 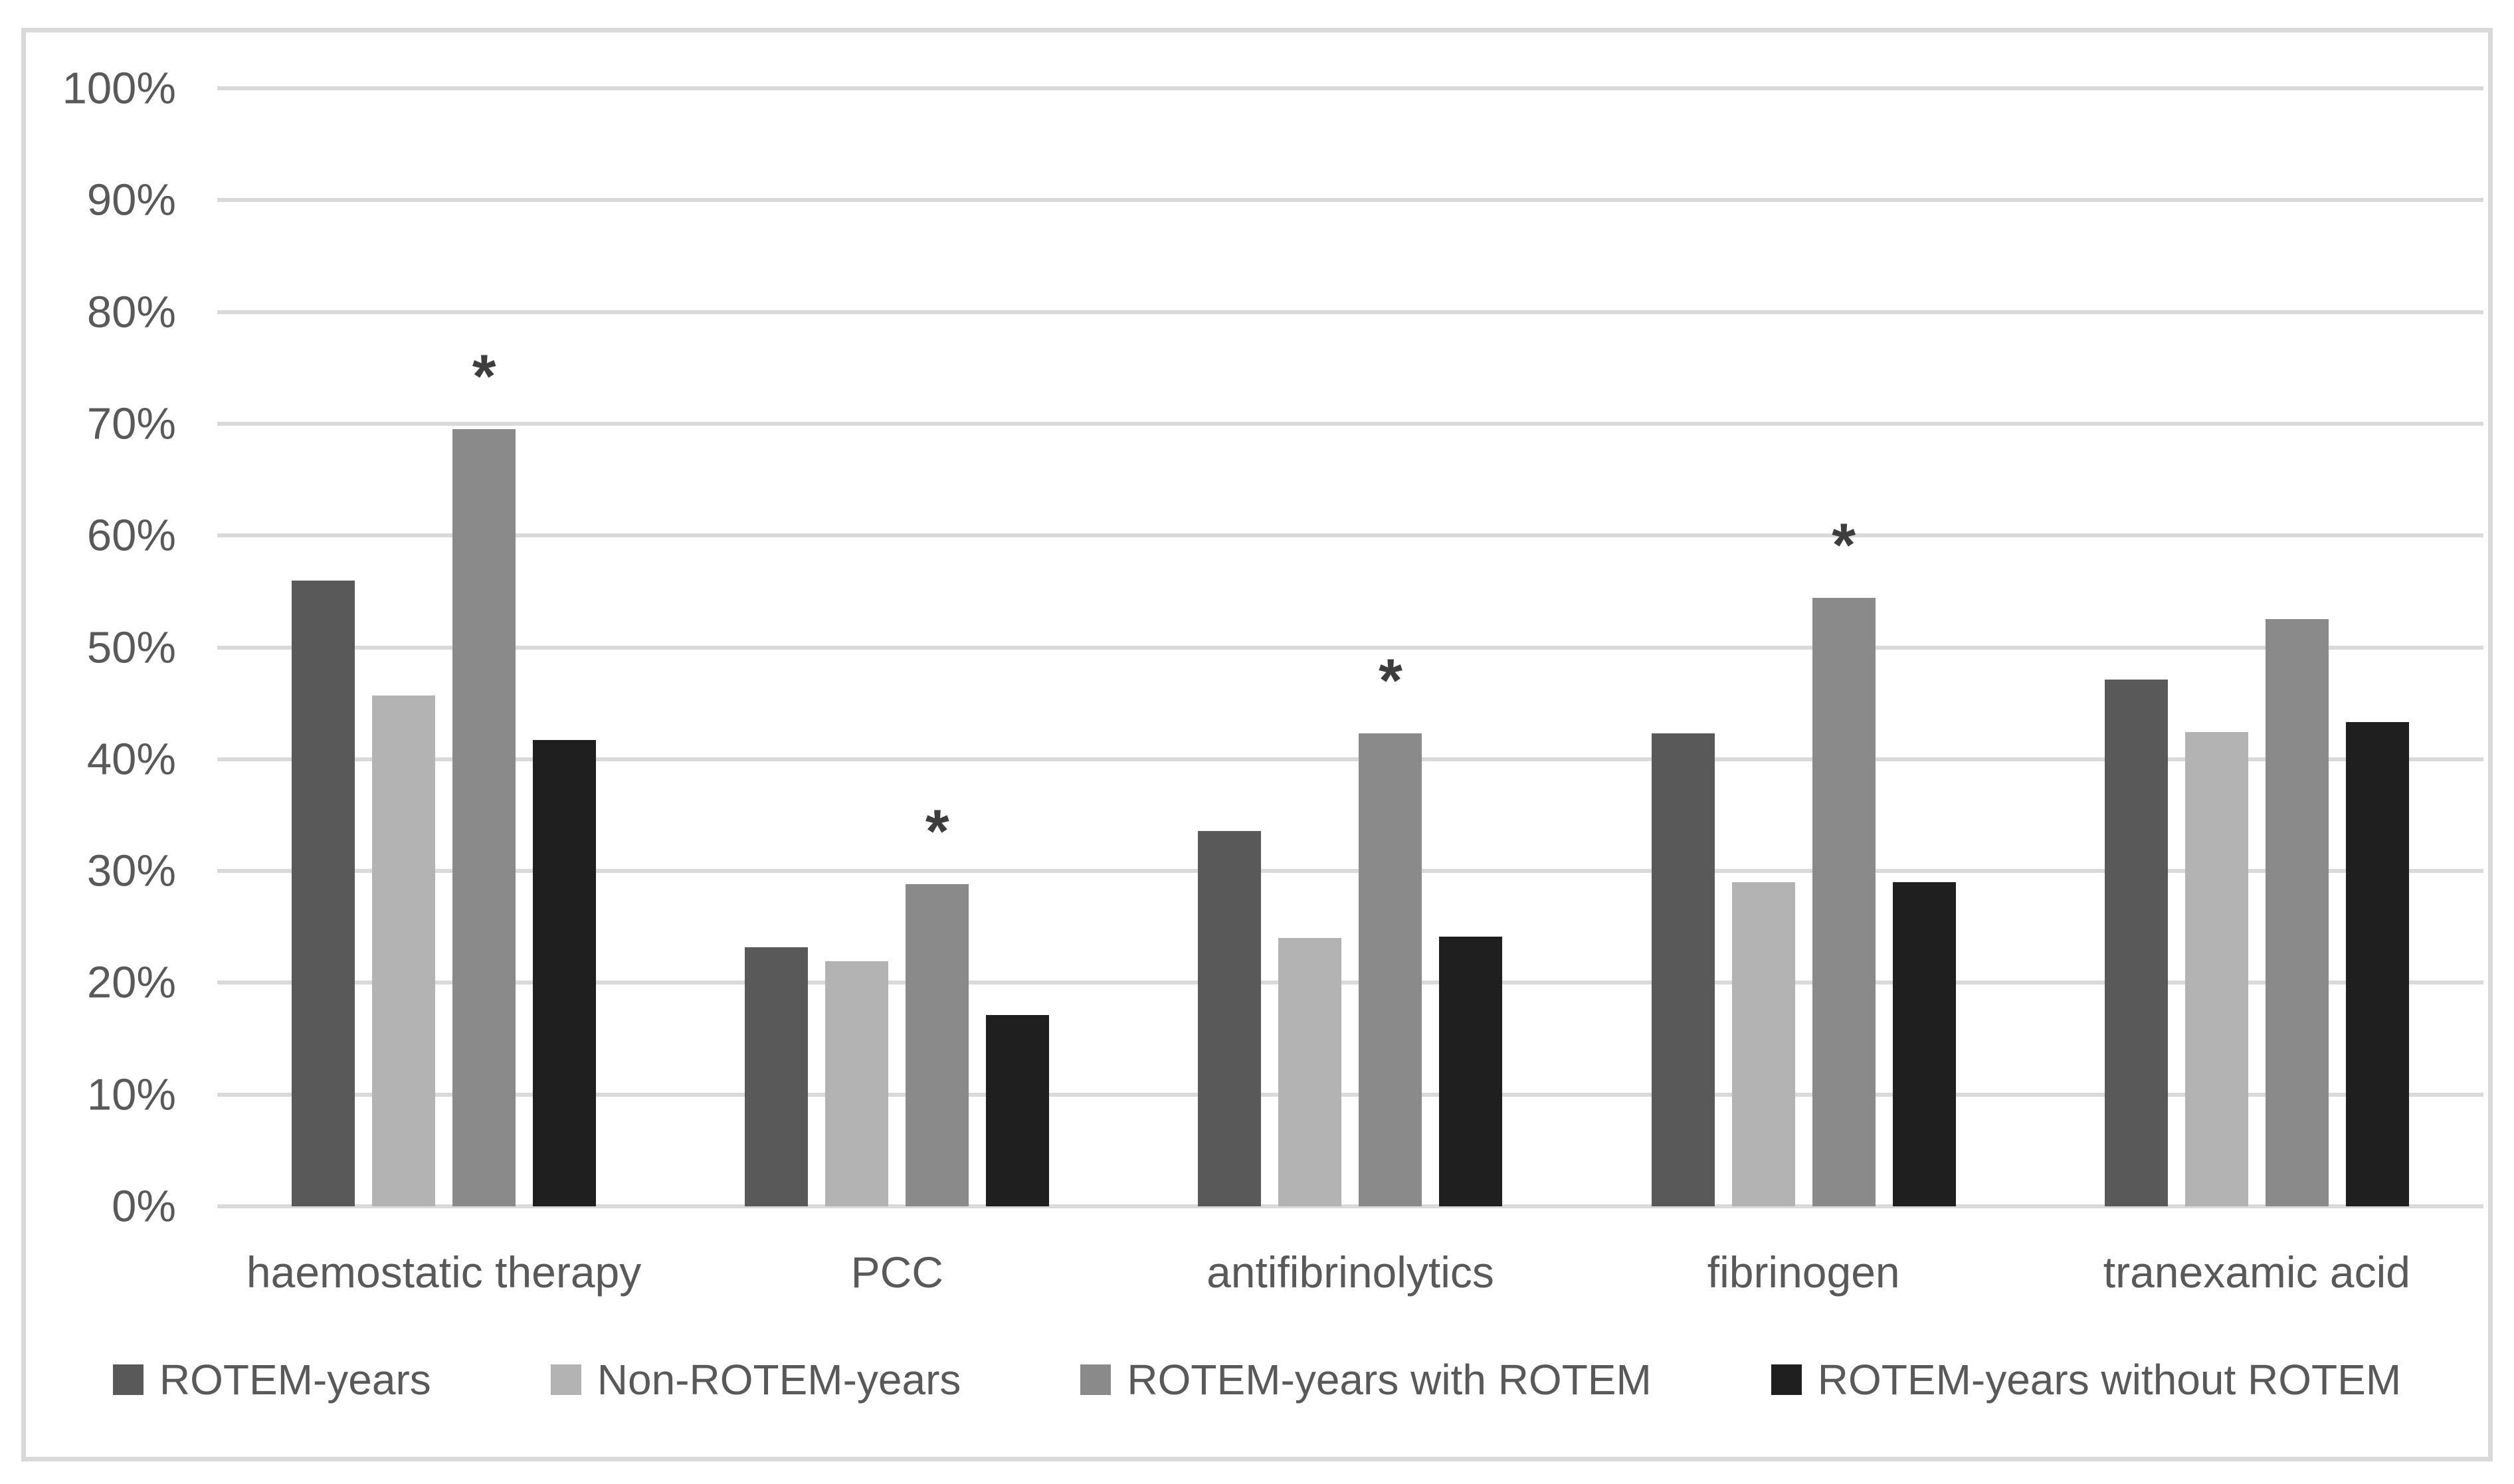 I want to click on bar-Non-ROTEM-years-fibrinogen, so click(x=1763, y=1043).